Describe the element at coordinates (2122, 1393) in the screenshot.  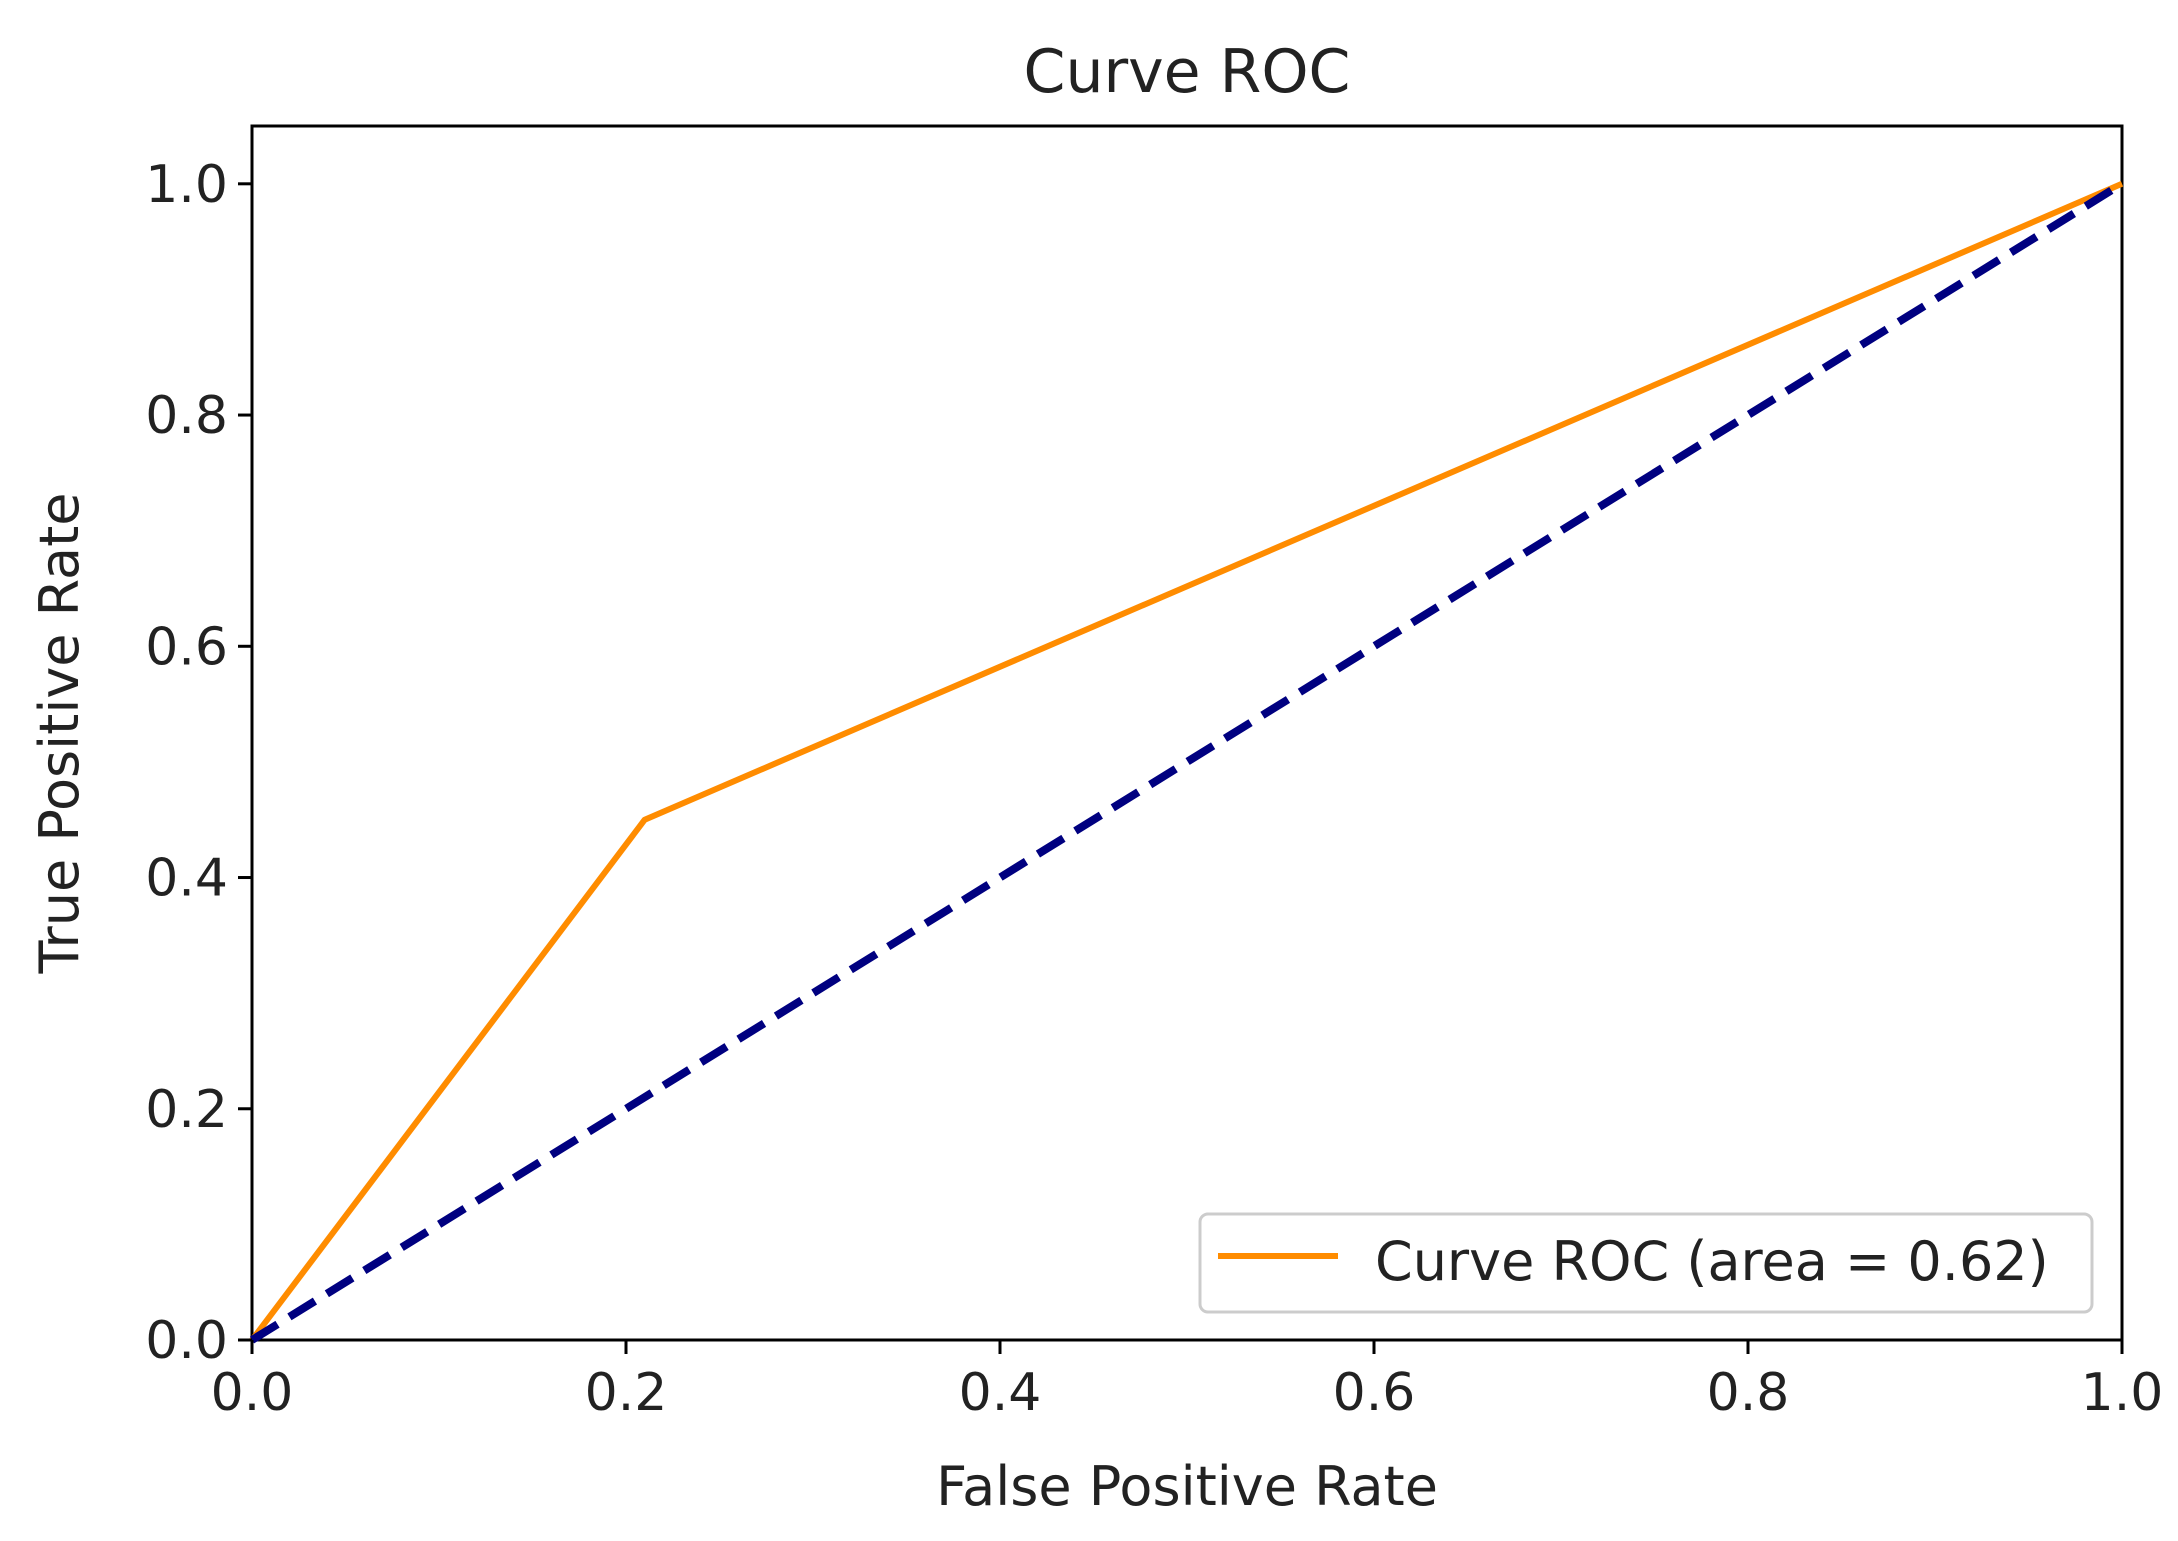
I see `x-tick-label: 1.0` at that location.